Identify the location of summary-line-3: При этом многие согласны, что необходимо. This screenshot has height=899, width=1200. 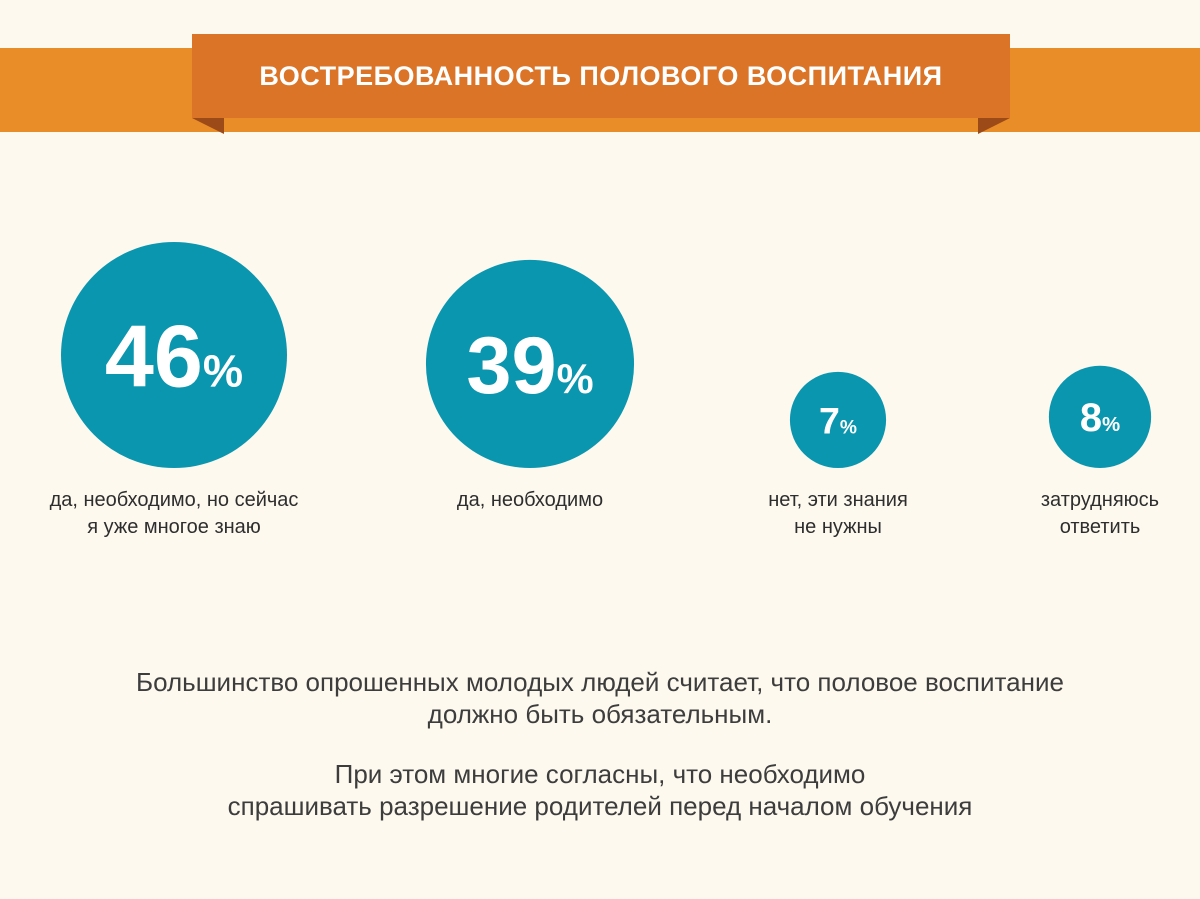
(600, 774).